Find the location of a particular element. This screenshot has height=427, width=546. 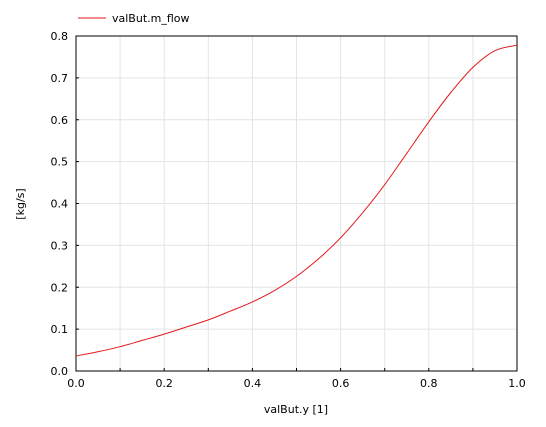

x-tick-label: 0.0 is located at coordinates (76, 383).